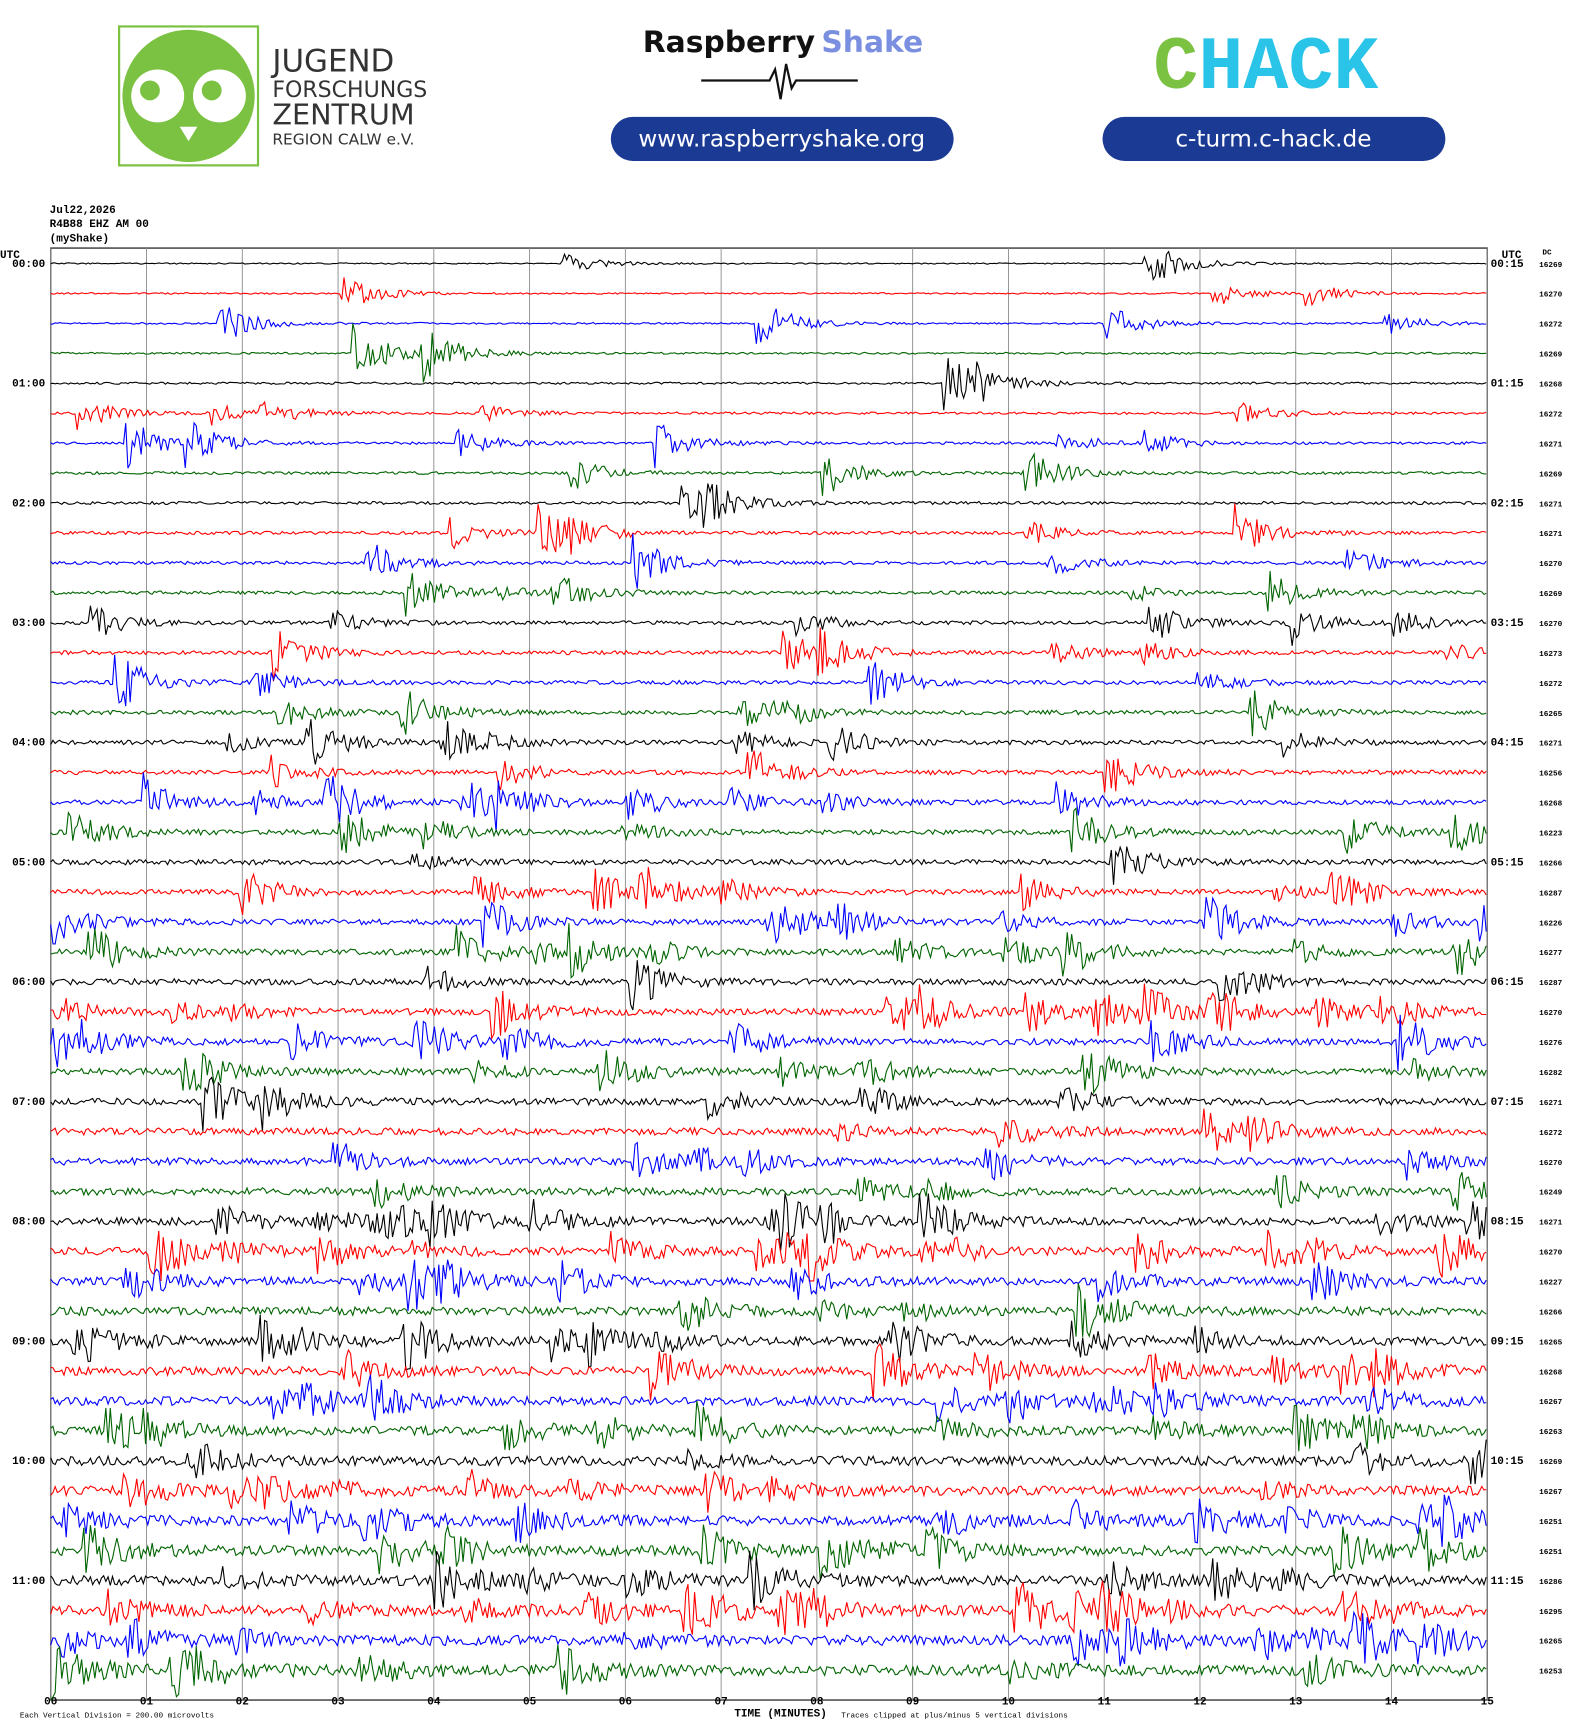 Image resolution: width=1570 pixels, height=1732 pixels. Describe the element at coordinates (1550, 1284) in the screenshot. I see `dc-offset: 16227` at that location.